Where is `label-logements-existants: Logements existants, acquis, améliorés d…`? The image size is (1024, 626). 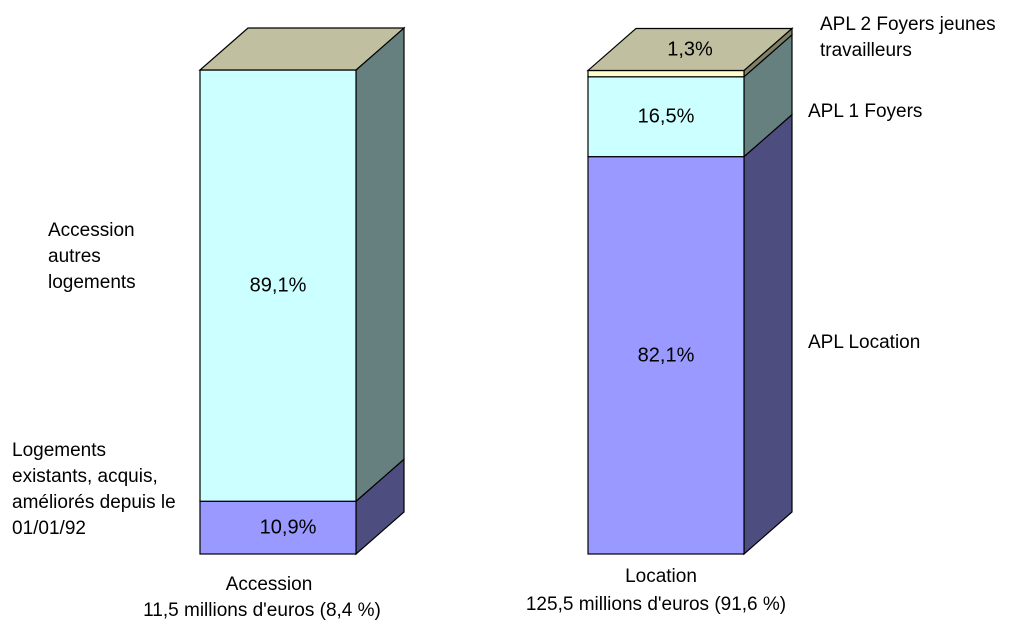
label-logements-existants: Logements existants, acquis, améliorés d… is located at coordinates (94, 489).